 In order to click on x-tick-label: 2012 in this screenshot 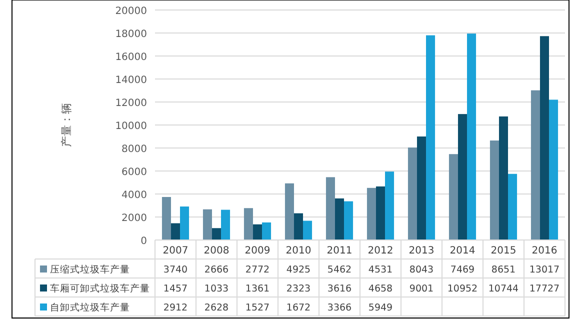, I will do `click(381, 251)`.